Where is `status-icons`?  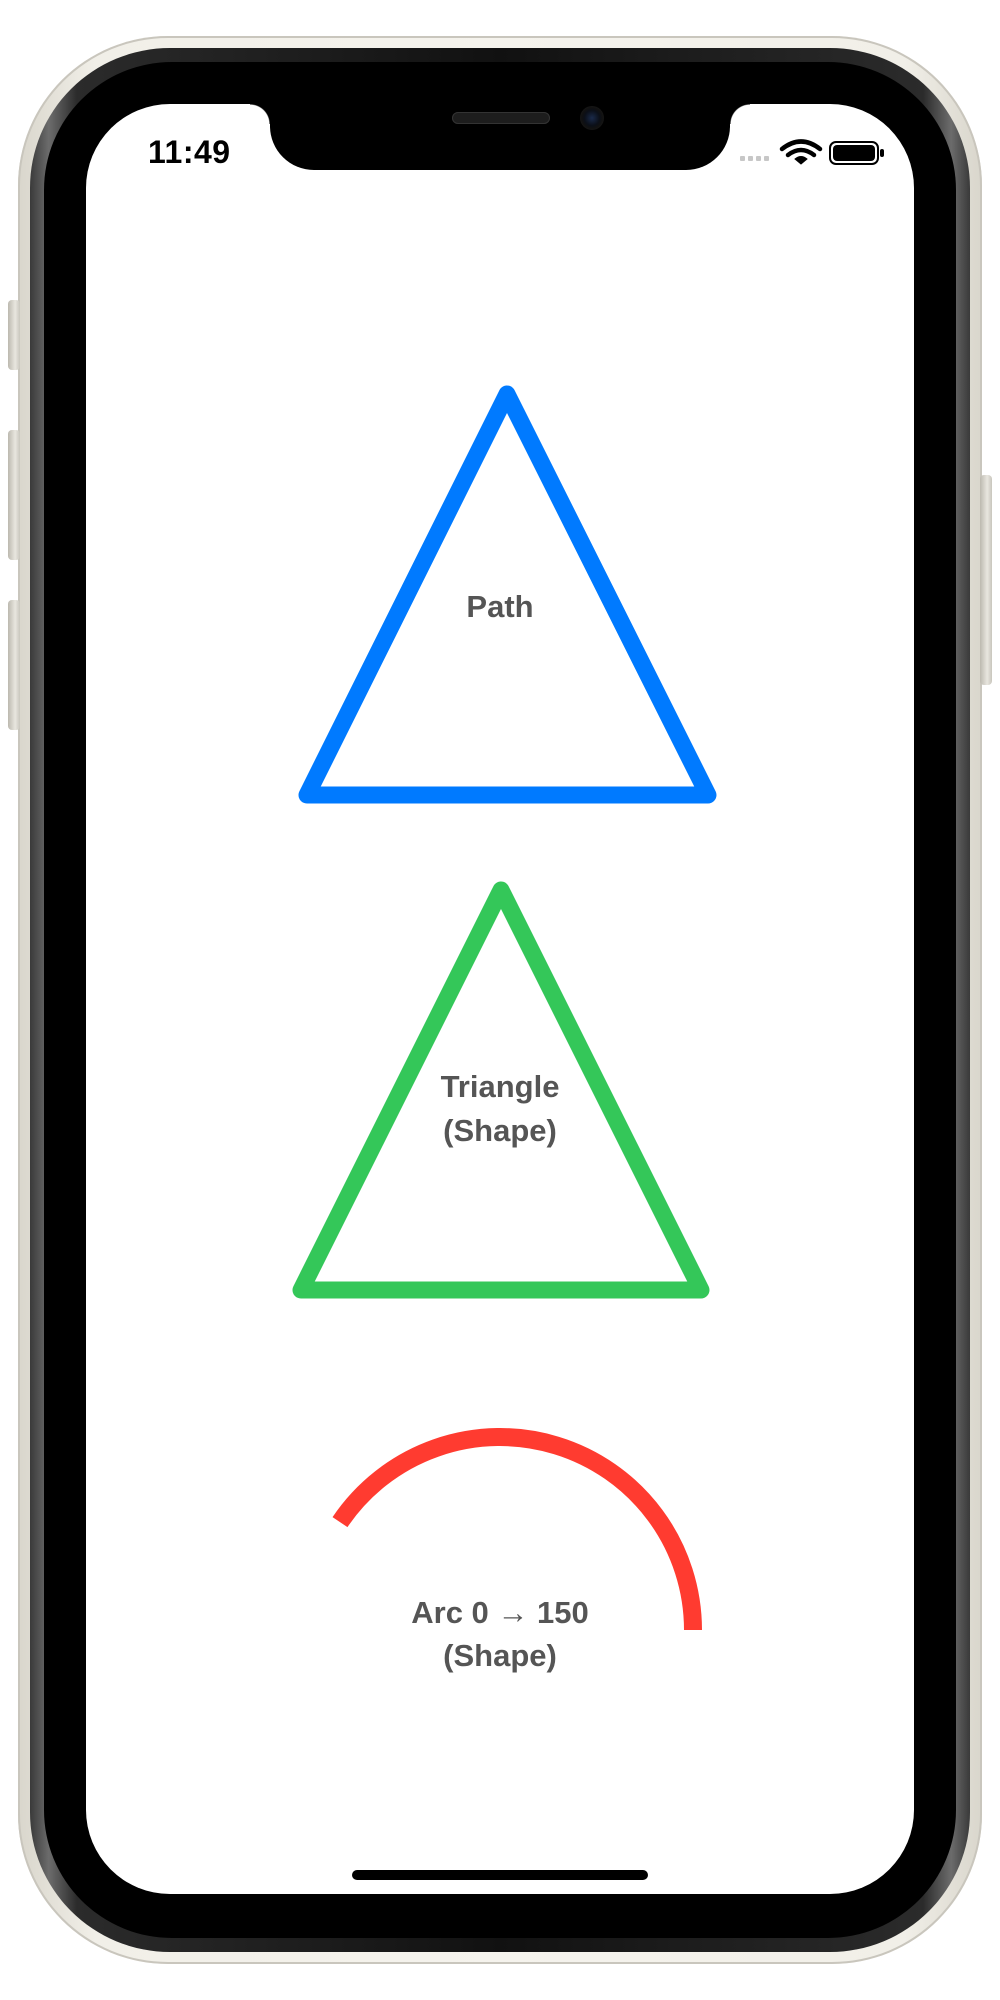 status-icons is located at coordinates (812, 152).